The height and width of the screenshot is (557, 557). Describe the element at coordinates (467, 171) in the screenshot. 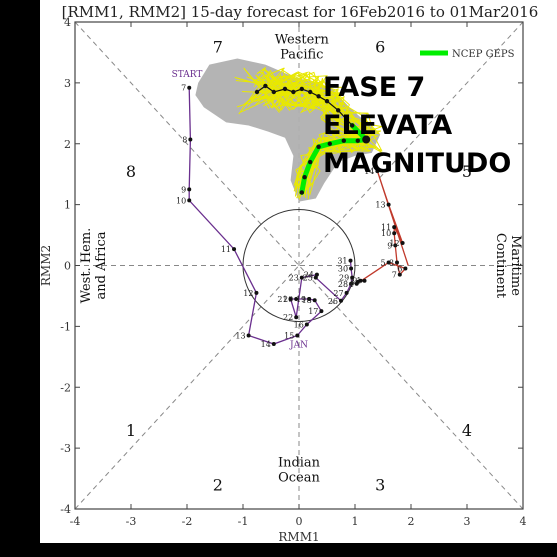

I see `phase-number-5: 5` at that location.